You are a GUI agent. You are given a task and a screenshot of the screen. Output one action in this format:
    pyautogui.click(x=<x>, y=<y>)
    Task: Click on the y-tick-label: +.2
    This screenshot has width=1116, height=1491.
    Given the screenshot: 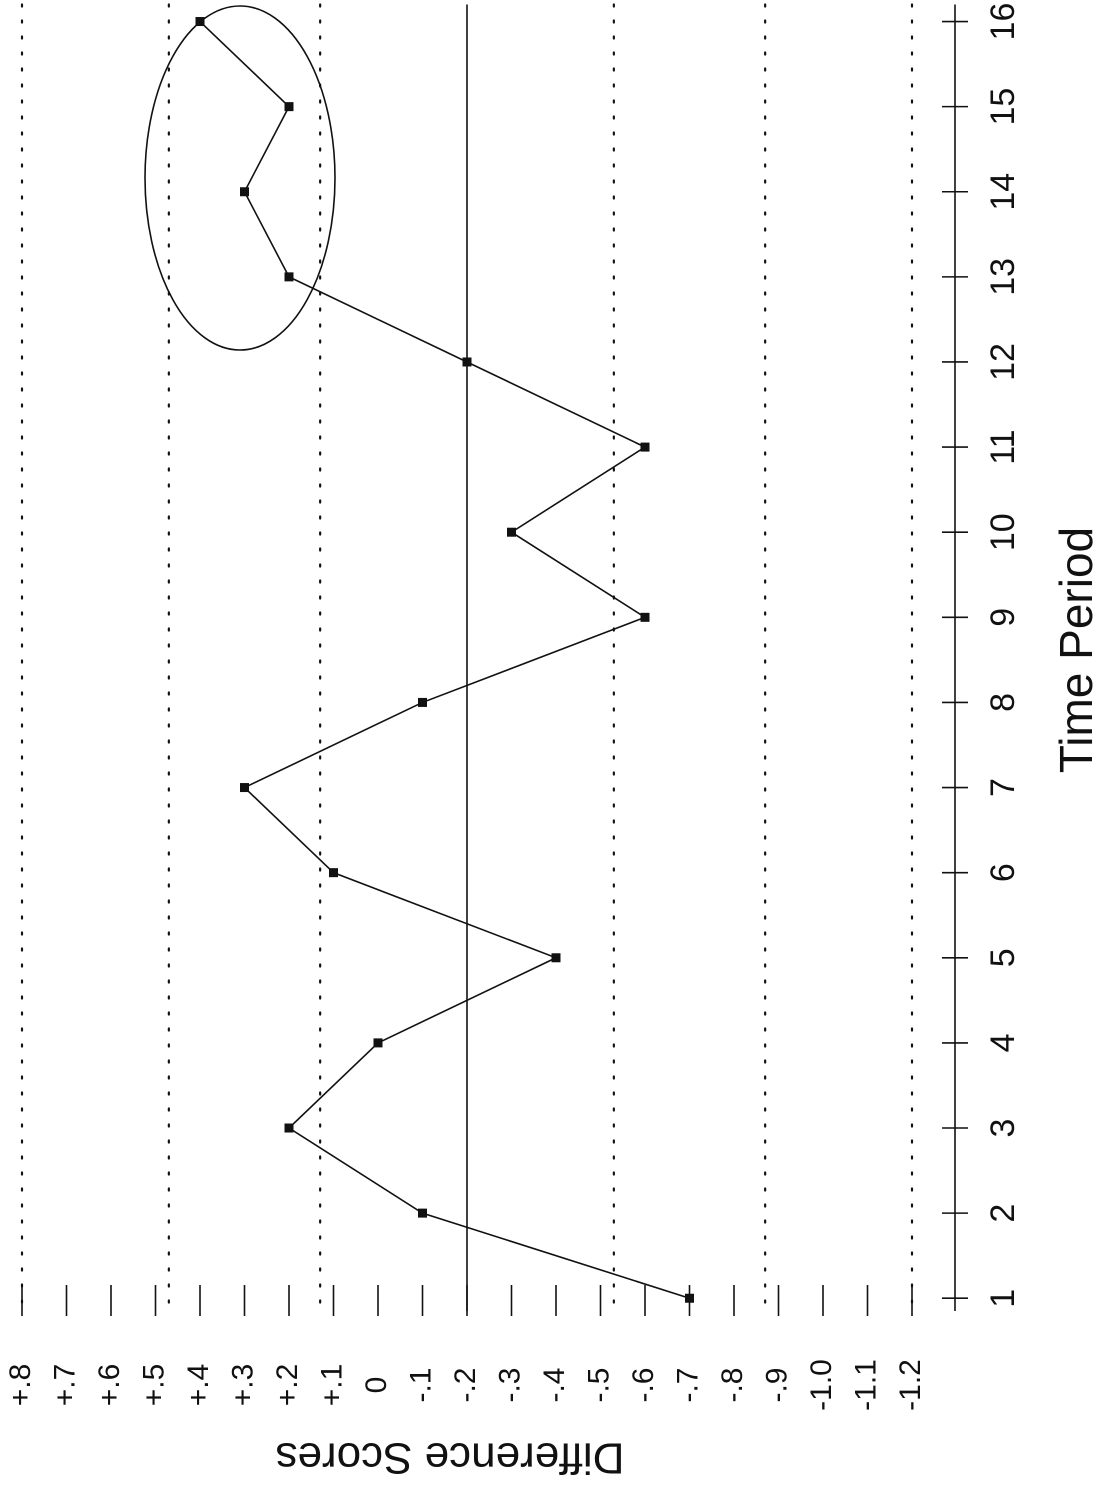 What is the action you would take?
    pyautogui.click(x=287, y=1385)
    